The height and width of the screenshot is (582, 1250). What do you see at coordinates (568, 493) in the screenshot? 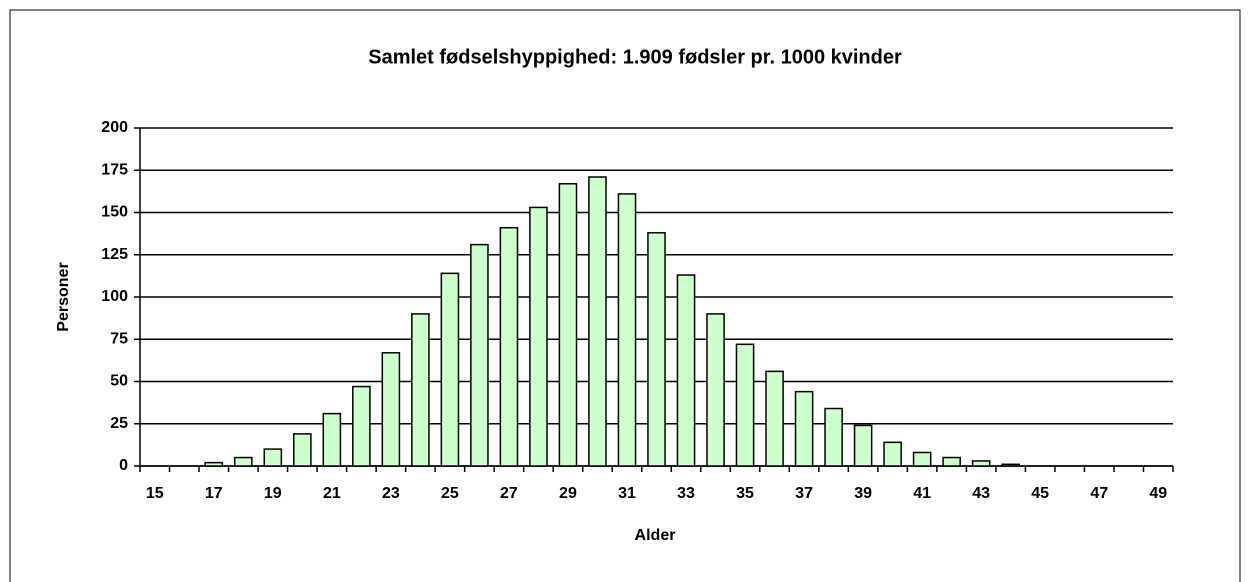
I see `x-tick-label: 29` at bounding box center [568, 493].